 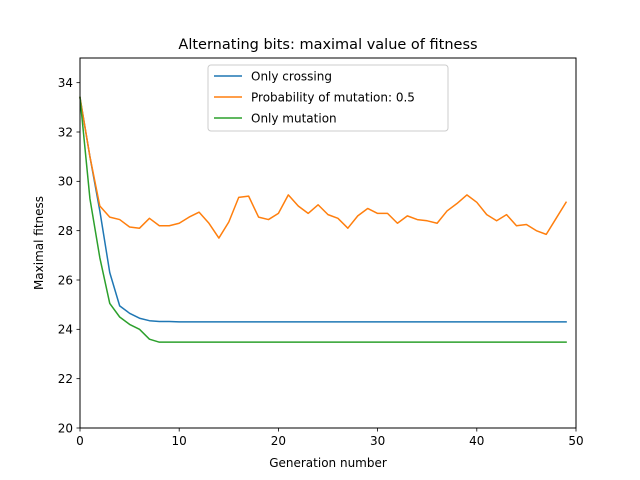 I want to click on y-tick-label: 30, so click(x=65, y=182).